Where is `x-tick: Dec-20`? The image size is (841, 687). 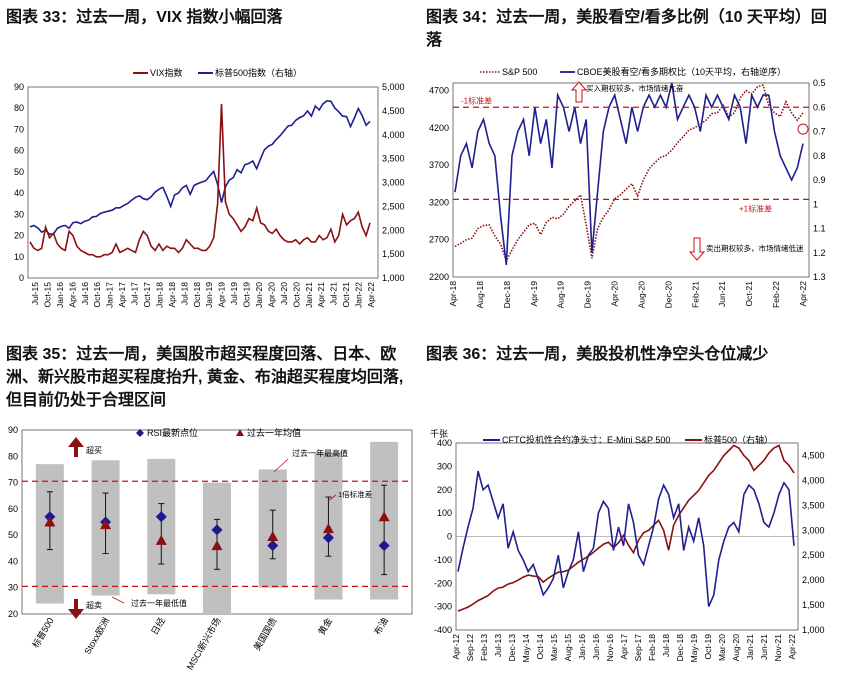
x-tick: Dec-20 is located at coordinates (668, 295).